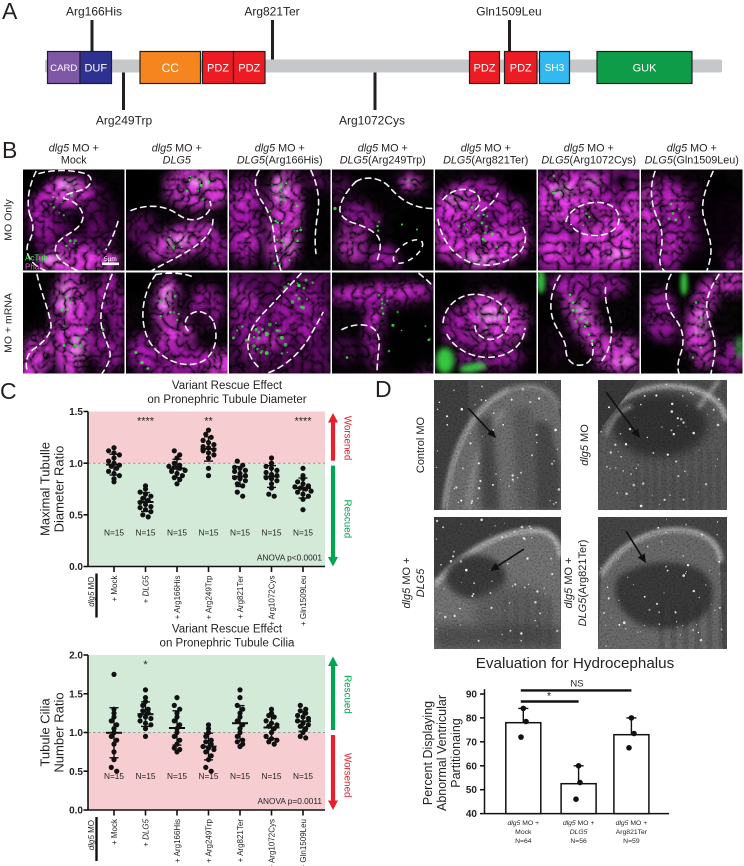 The height and width of the screenshot is (866, 744). Describe the element at coordinates (59, 489) in the screenshot. I see `svg-text: Diameter Ratio` at that location.